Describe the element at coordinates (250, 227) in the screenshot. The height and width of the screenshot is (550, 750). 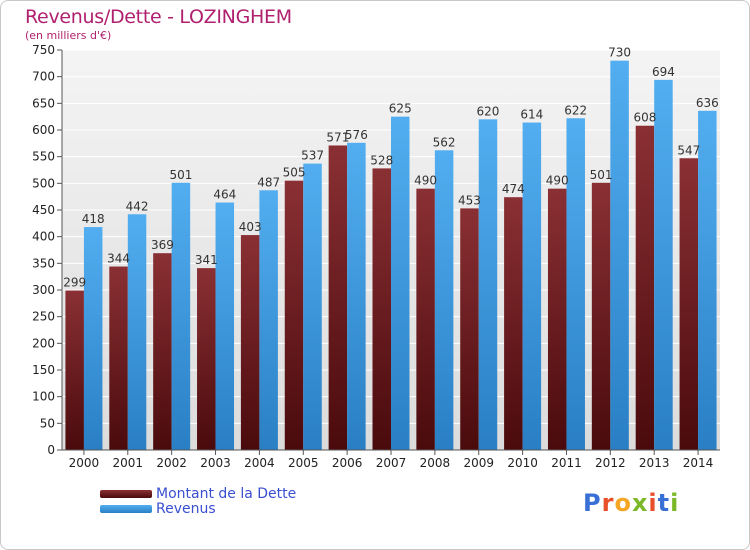
I see `data-label-dette: 403` at that location.